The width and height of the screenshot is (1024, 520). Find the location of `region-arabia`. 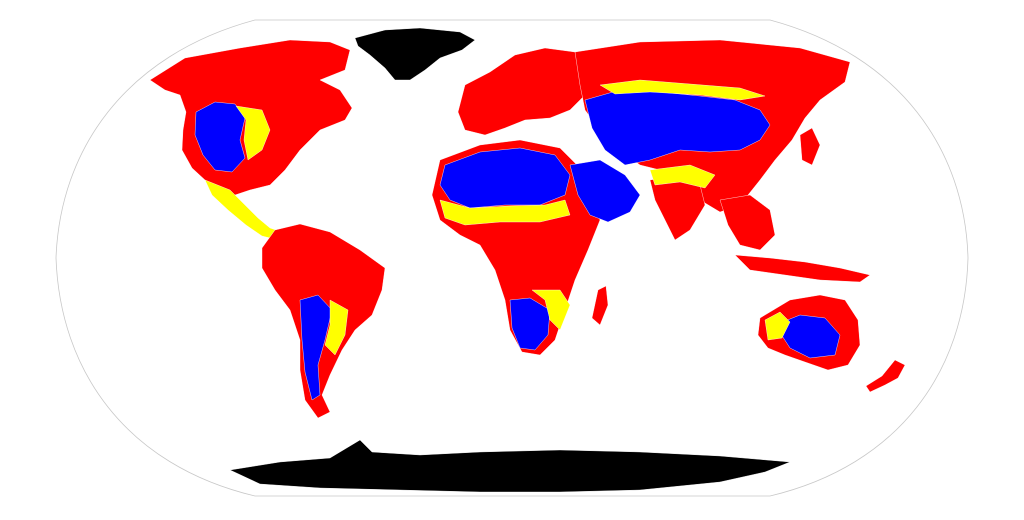

region-arabia is located at coordinates (605, 191).